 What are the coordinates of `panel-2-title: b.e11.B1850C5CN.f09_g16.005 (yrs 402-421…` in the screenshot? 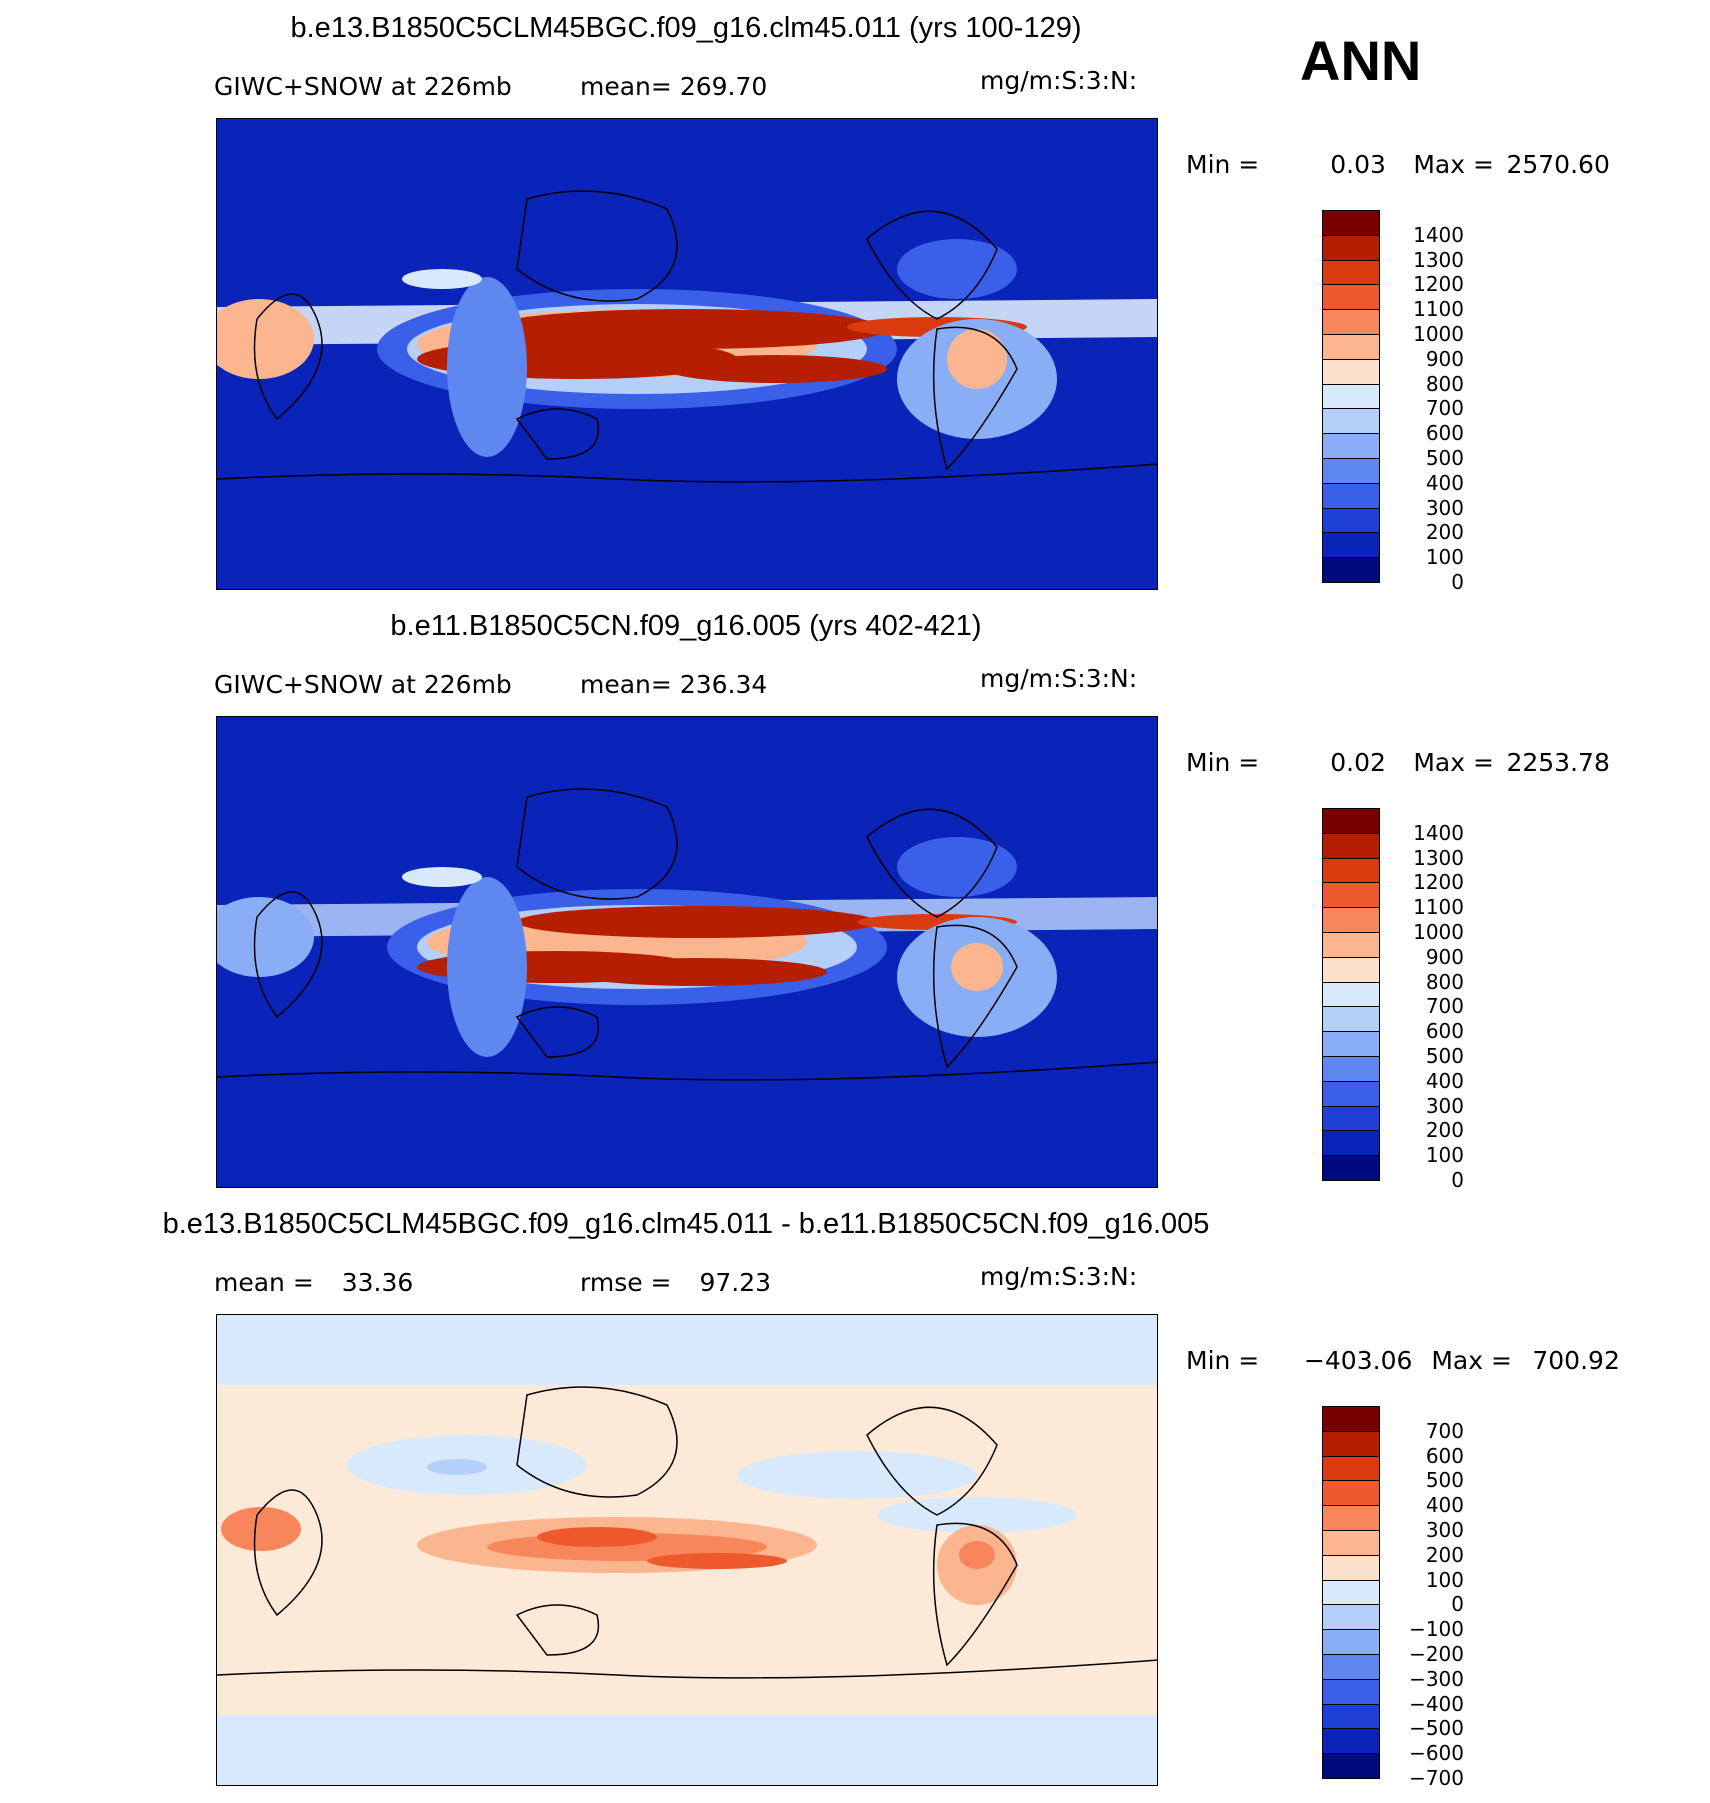 It's located at (686, 626).